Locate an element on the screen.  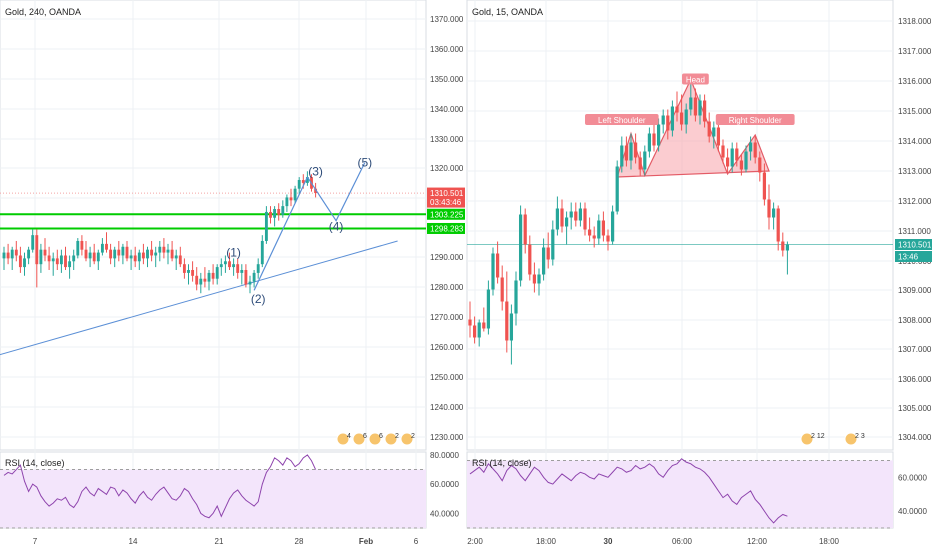
left-y-tick-label: 1290.000 is located at coordinates (447, 257).